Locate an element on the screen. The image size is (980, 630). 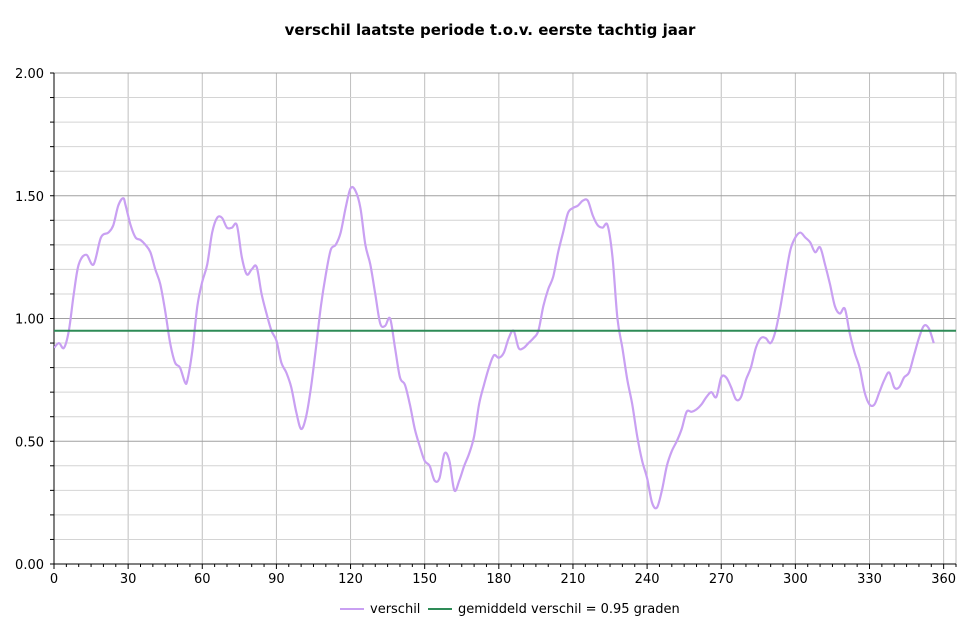
legend-label: verschil is located at coordinates (395, 609).